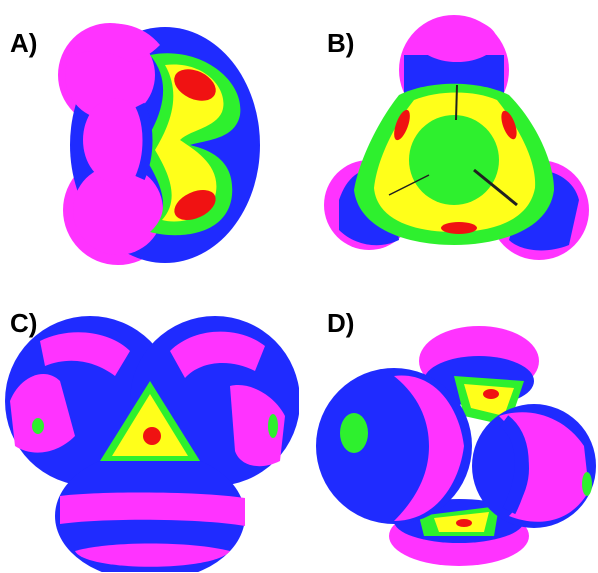 Image resolution: width=598 pixels, height=573 pixels. Describe the element at coordinates (159, 144) in the screenshot. I see `panel-a-molecule` at that location.